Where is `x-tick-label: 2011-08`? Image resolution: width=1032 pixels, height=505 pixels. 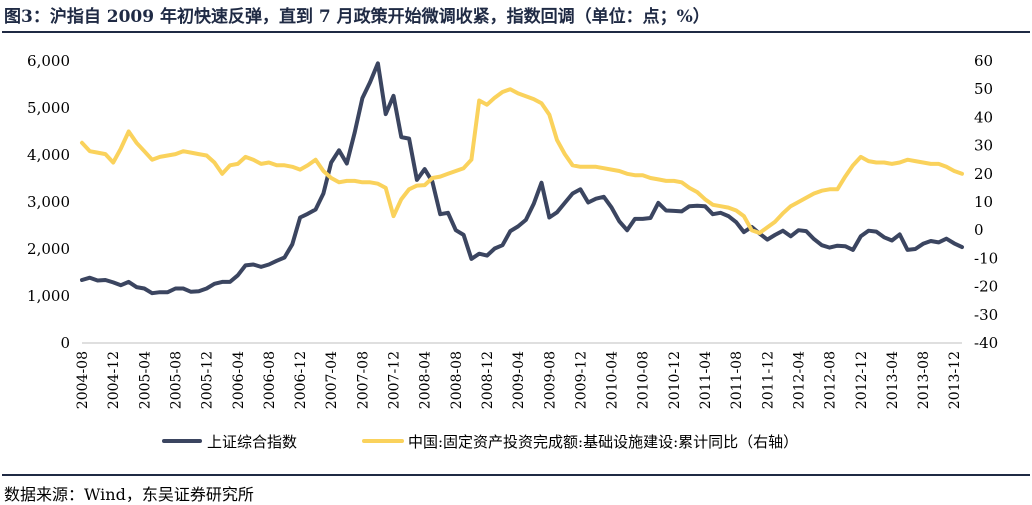
x-tick-label: 2011-08 is located at coordinates (737, 380).